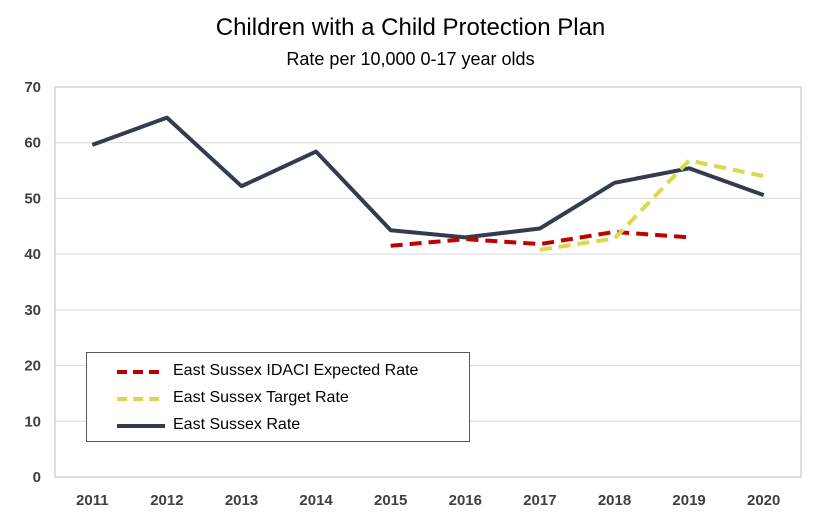 This screenshot has width=821, height=523. What do you see at coordinates (32, 421) in the screenshot?
I see `y-tick-label-10: 10` at bounding box center [32, 421].